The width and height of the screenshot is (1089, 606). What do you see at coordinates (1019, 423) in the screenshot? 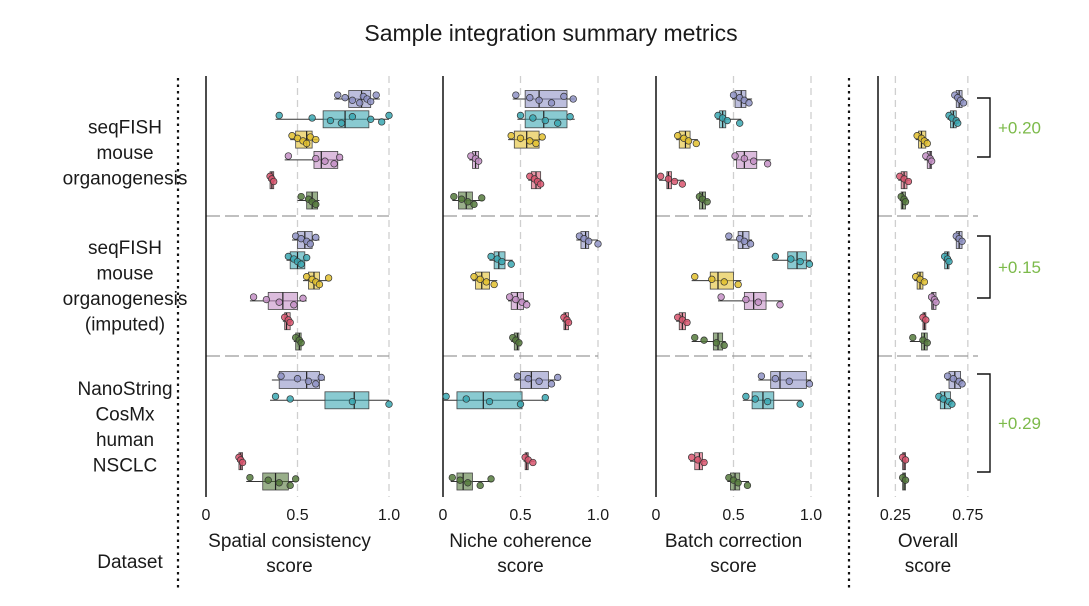
I see `improvement-label: +0.29` at bounding box center [1019, 423].